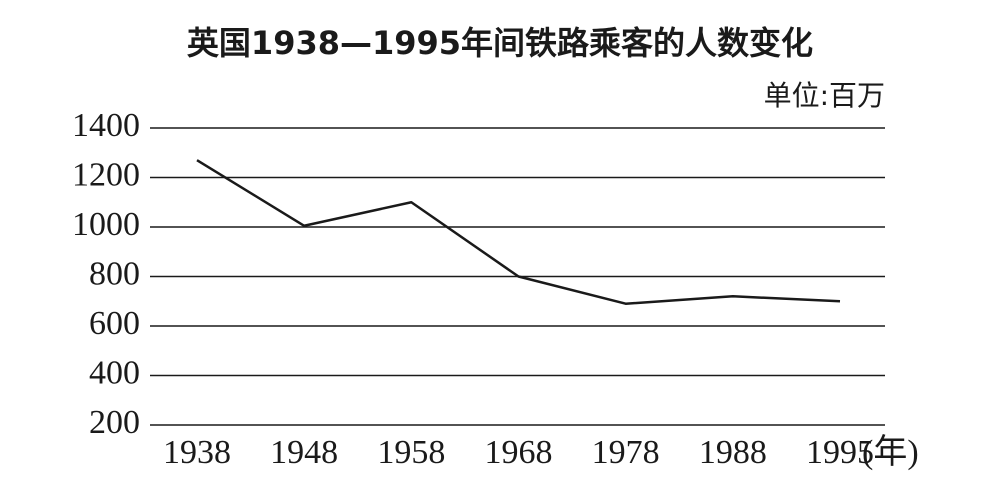  I want to click on x-tick-label: 1978, so click(626, 452).